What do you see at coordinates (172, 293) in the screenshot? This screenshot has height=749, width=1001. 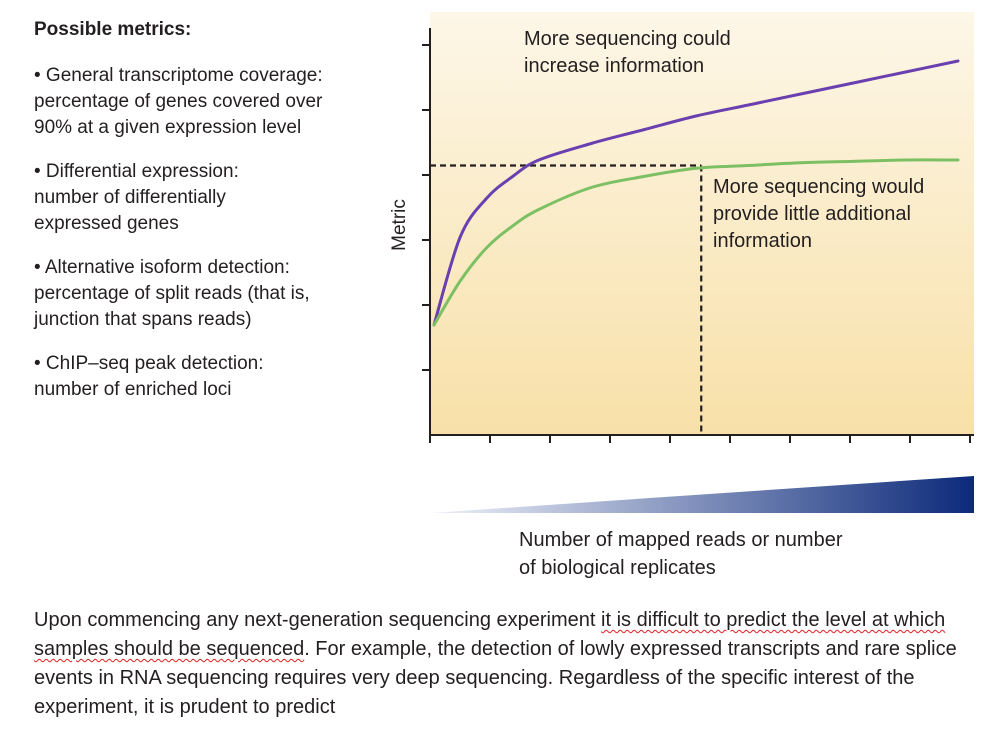 I see `metric-line: percentage of split reads (that is,` at bounding box center [172, 293].